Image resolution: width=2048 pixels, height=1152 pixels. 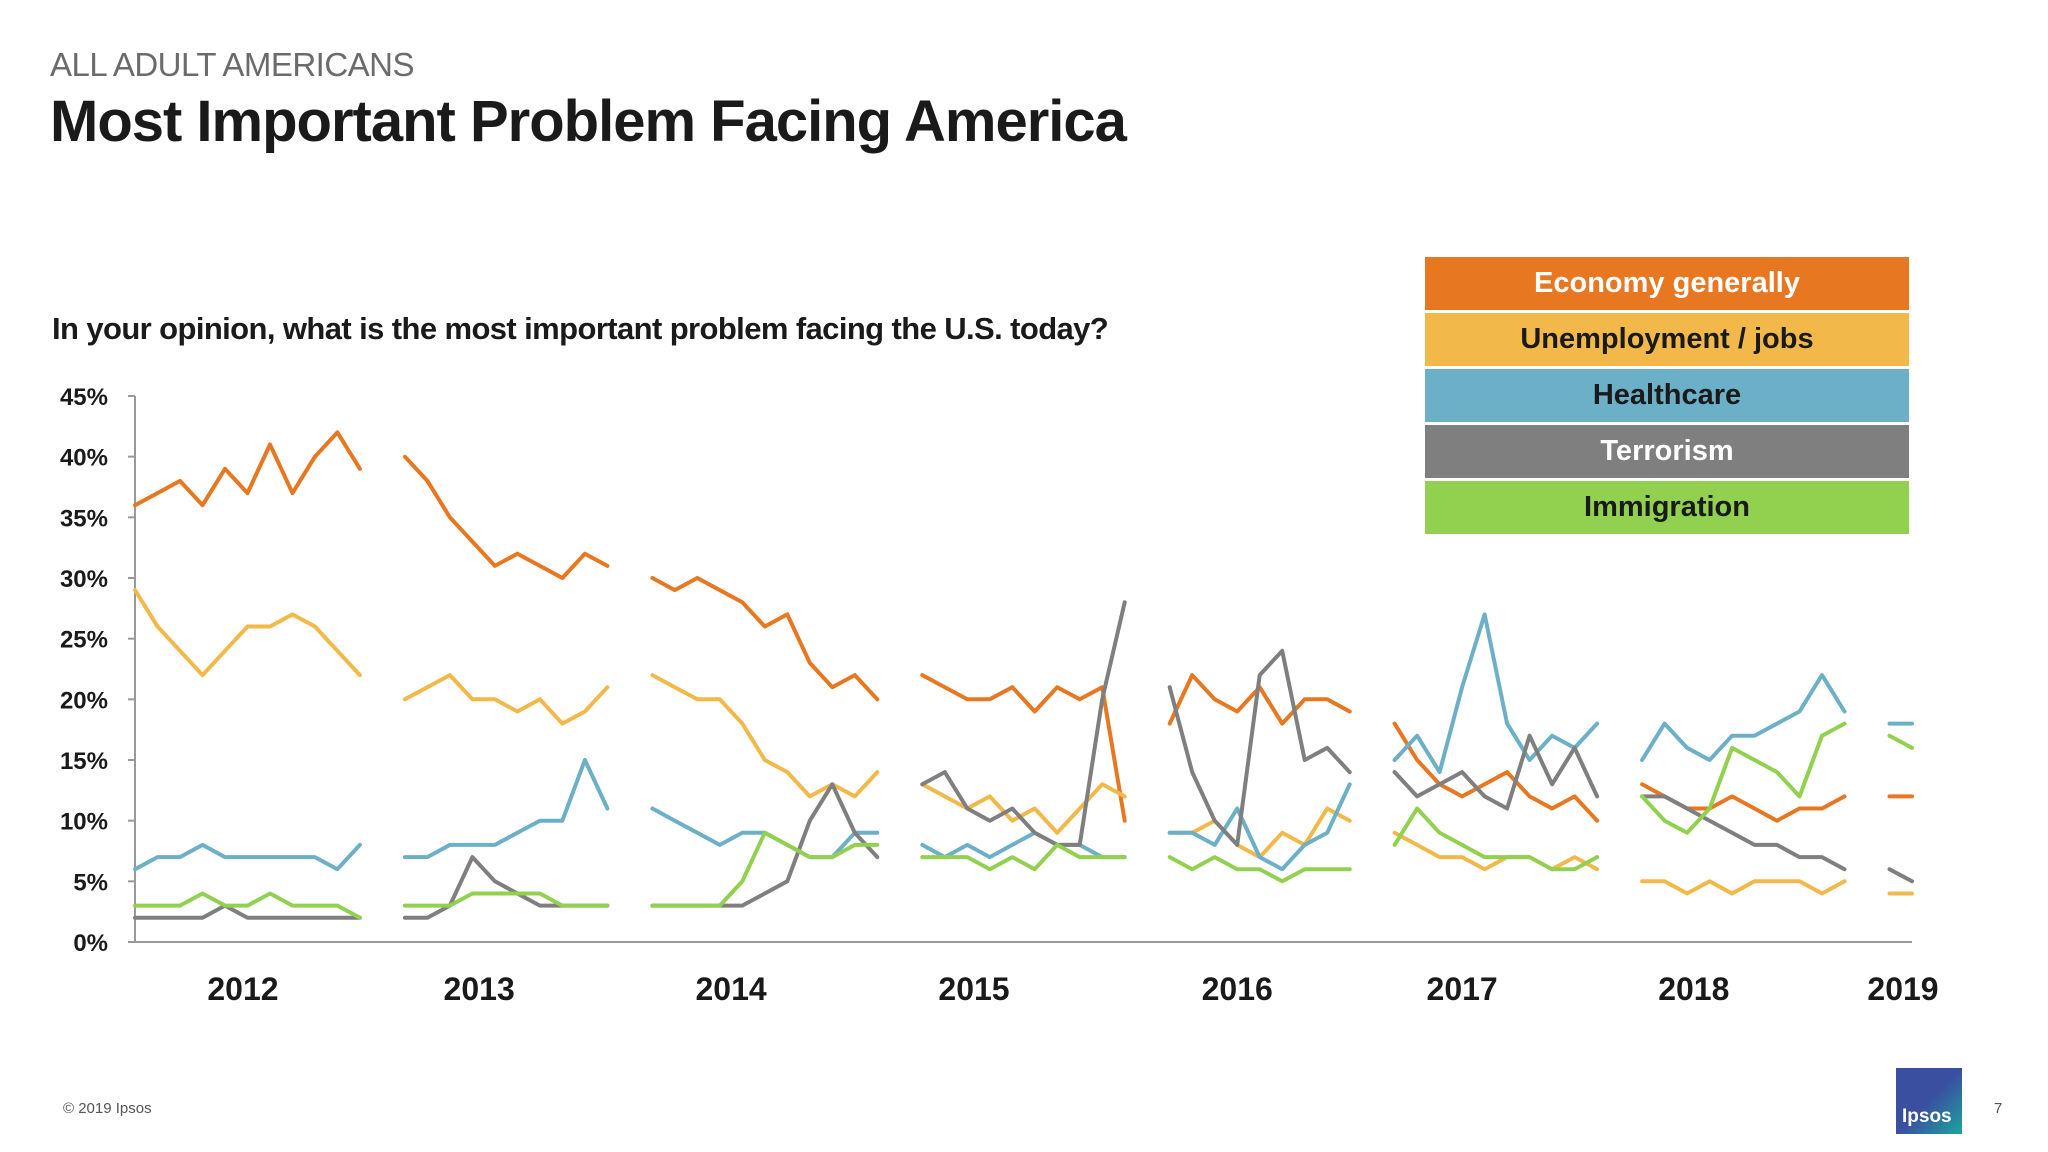 What do you see at coordinates (90, 882) in the screenshot?
I see `y-tick-label: 5%` at bounding box center [90, 882].